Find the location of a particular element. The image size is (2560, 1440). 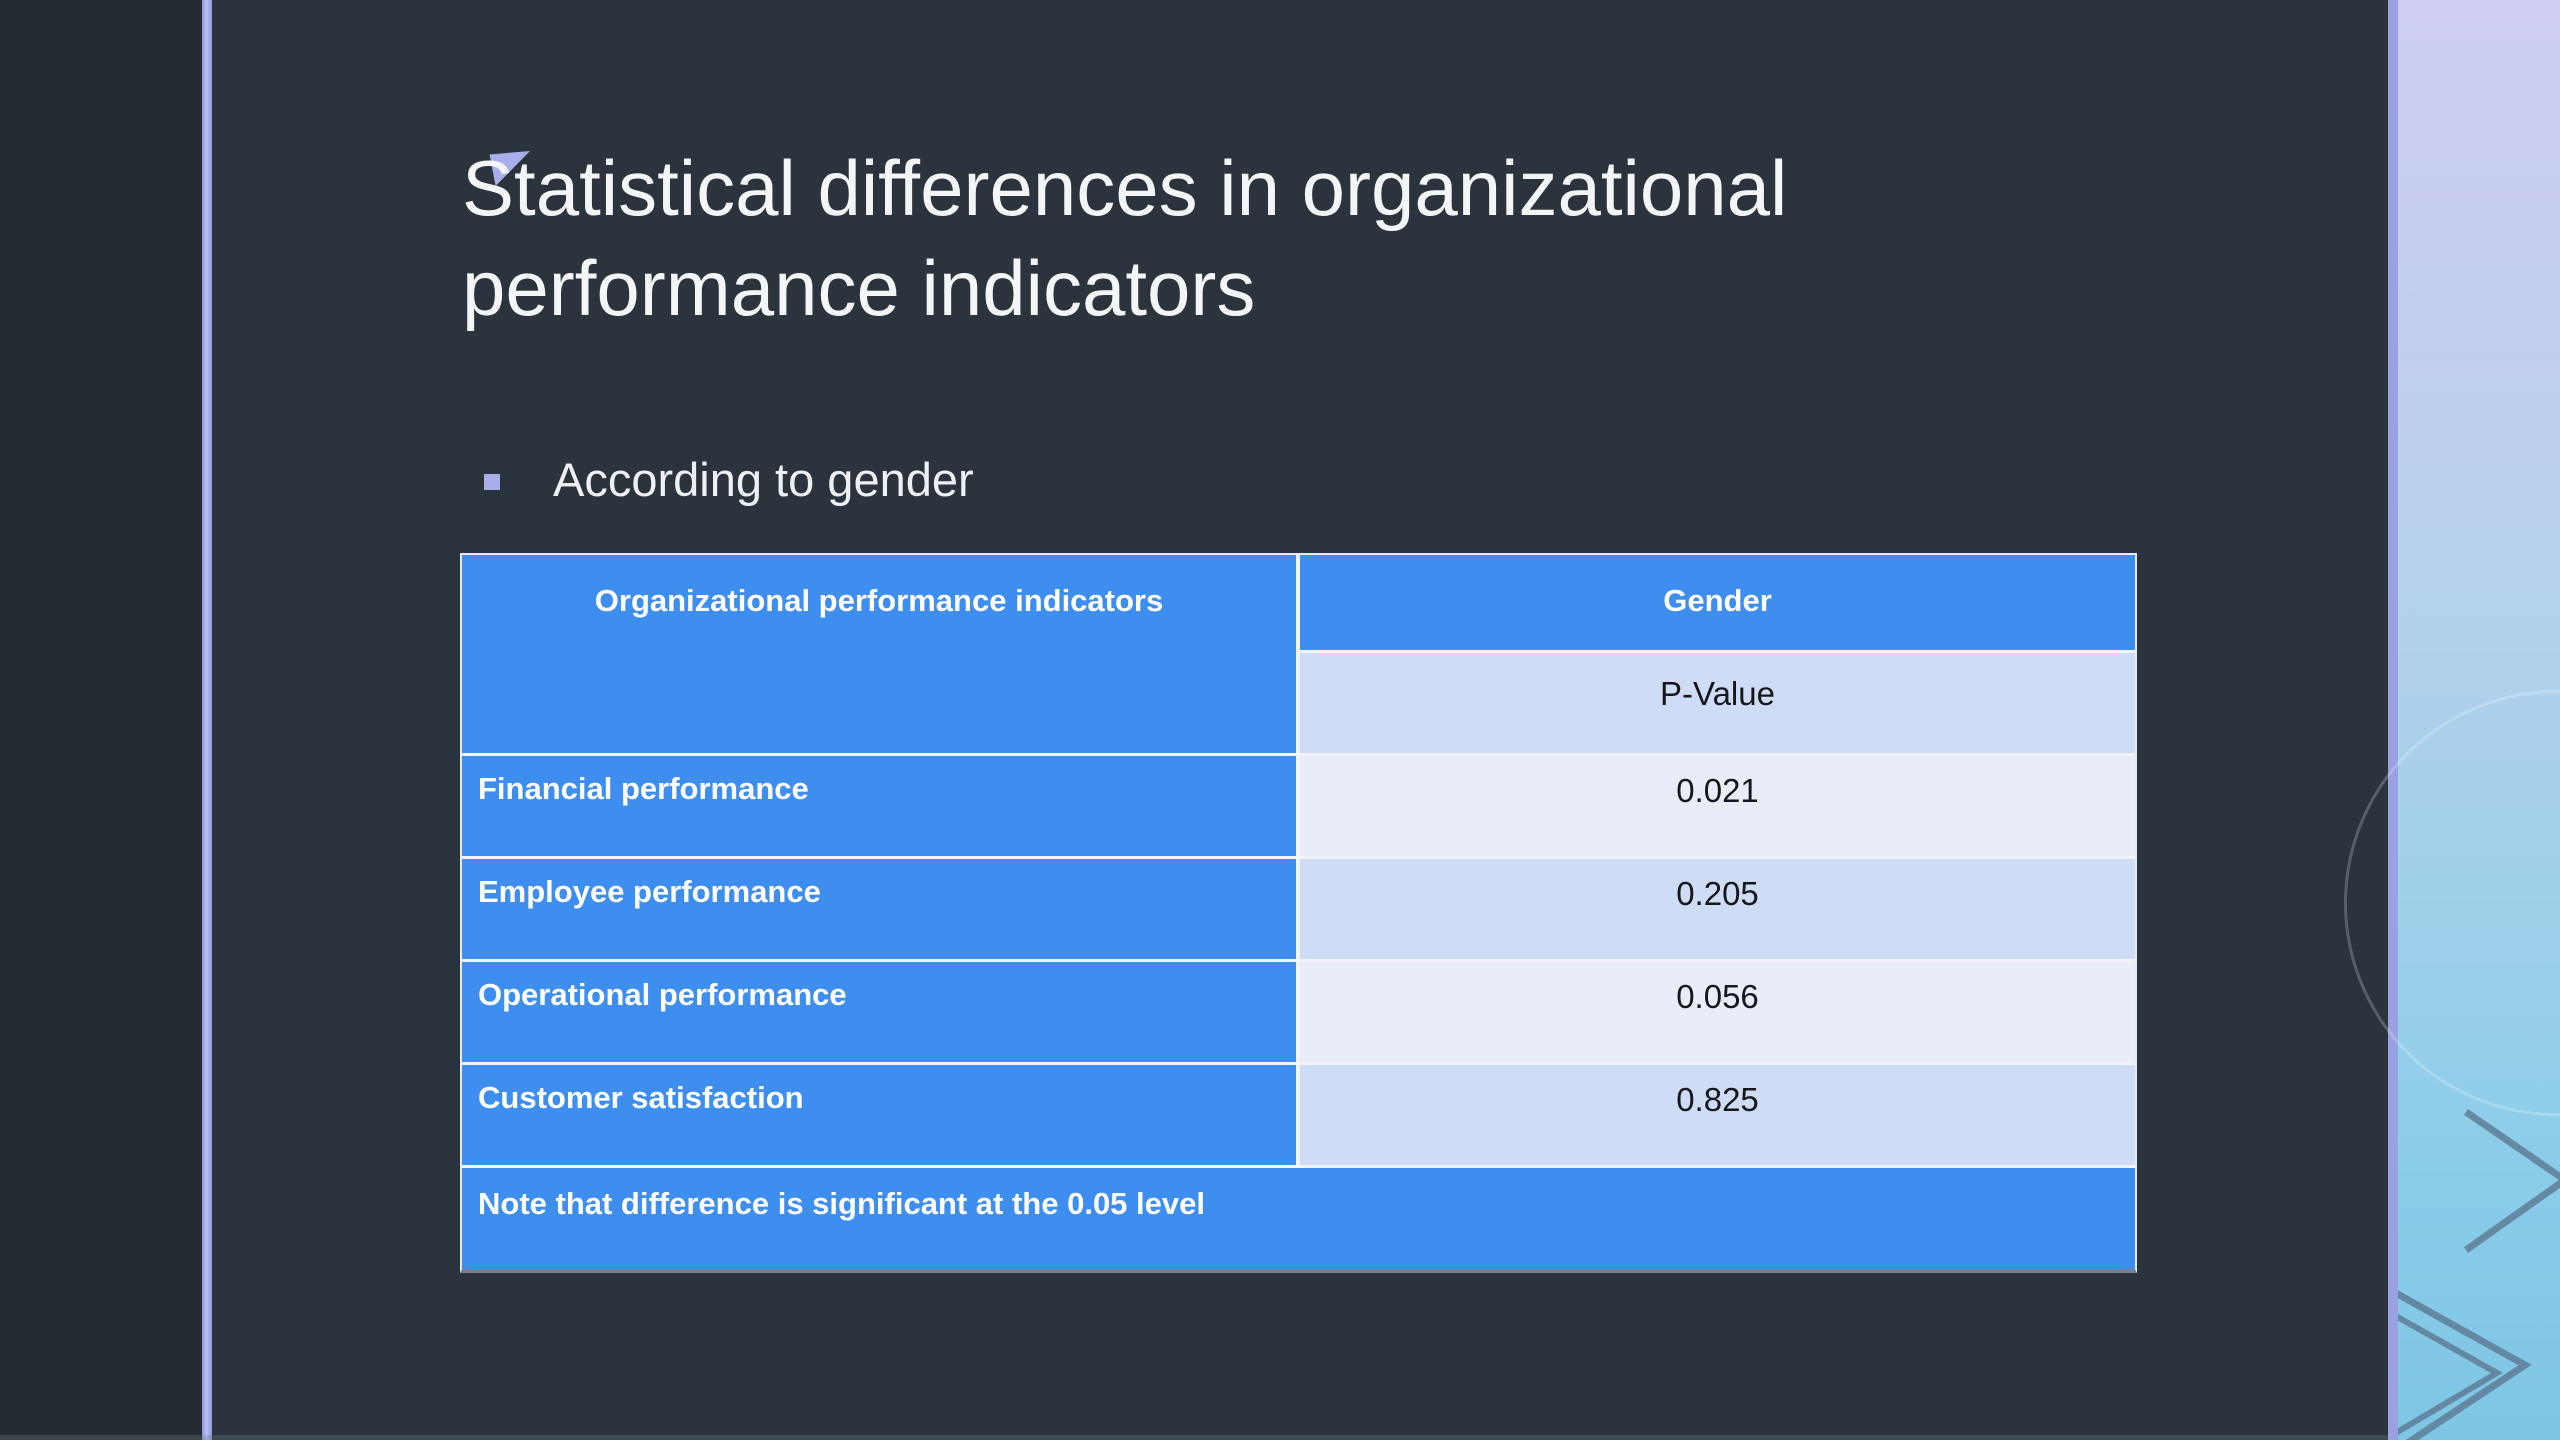

bullet-text: According to gender is located at coordinates (763, 479).